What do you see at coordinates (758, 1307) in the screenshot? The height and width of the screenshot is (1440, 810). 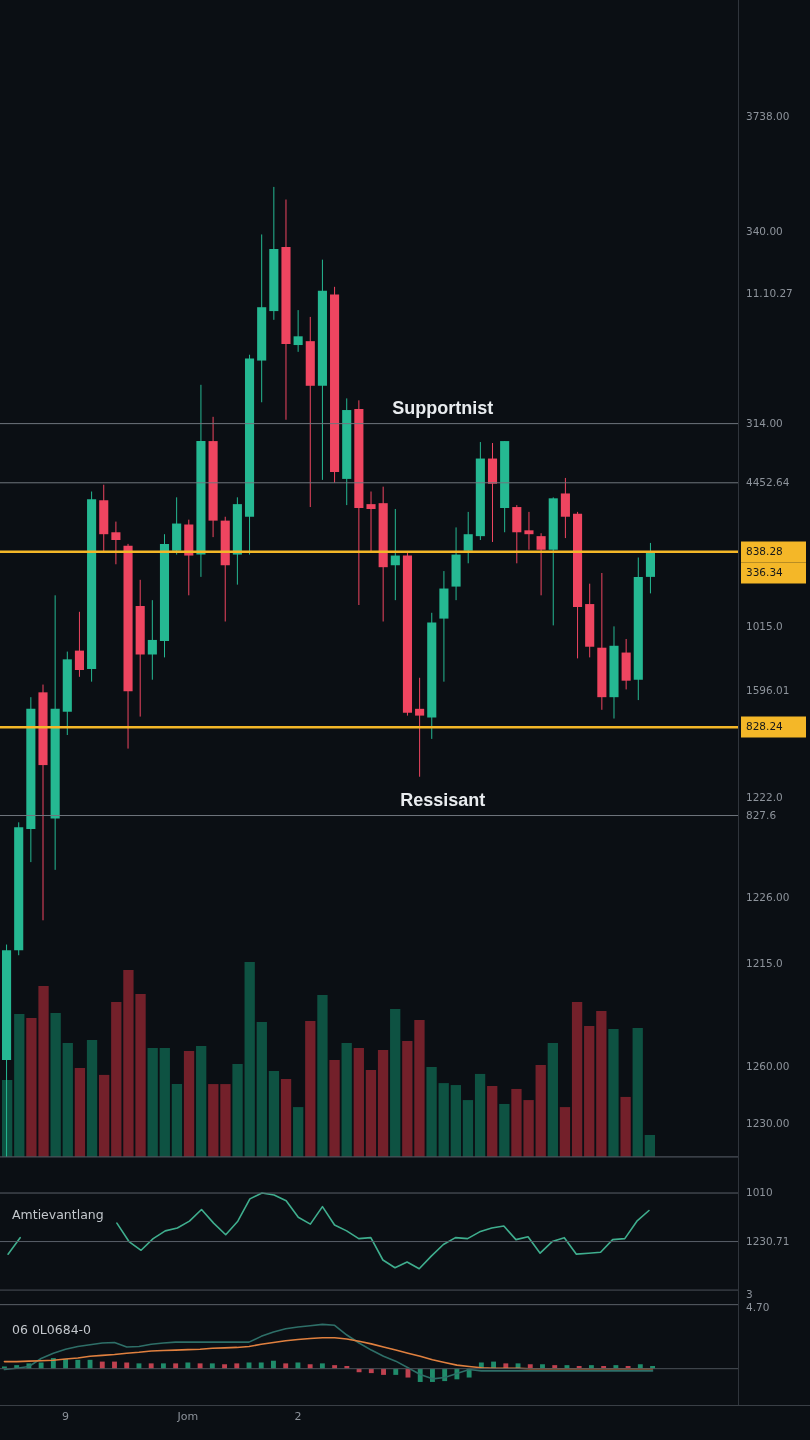 I see `text: 4.70` at bounding box center [758, 1307].